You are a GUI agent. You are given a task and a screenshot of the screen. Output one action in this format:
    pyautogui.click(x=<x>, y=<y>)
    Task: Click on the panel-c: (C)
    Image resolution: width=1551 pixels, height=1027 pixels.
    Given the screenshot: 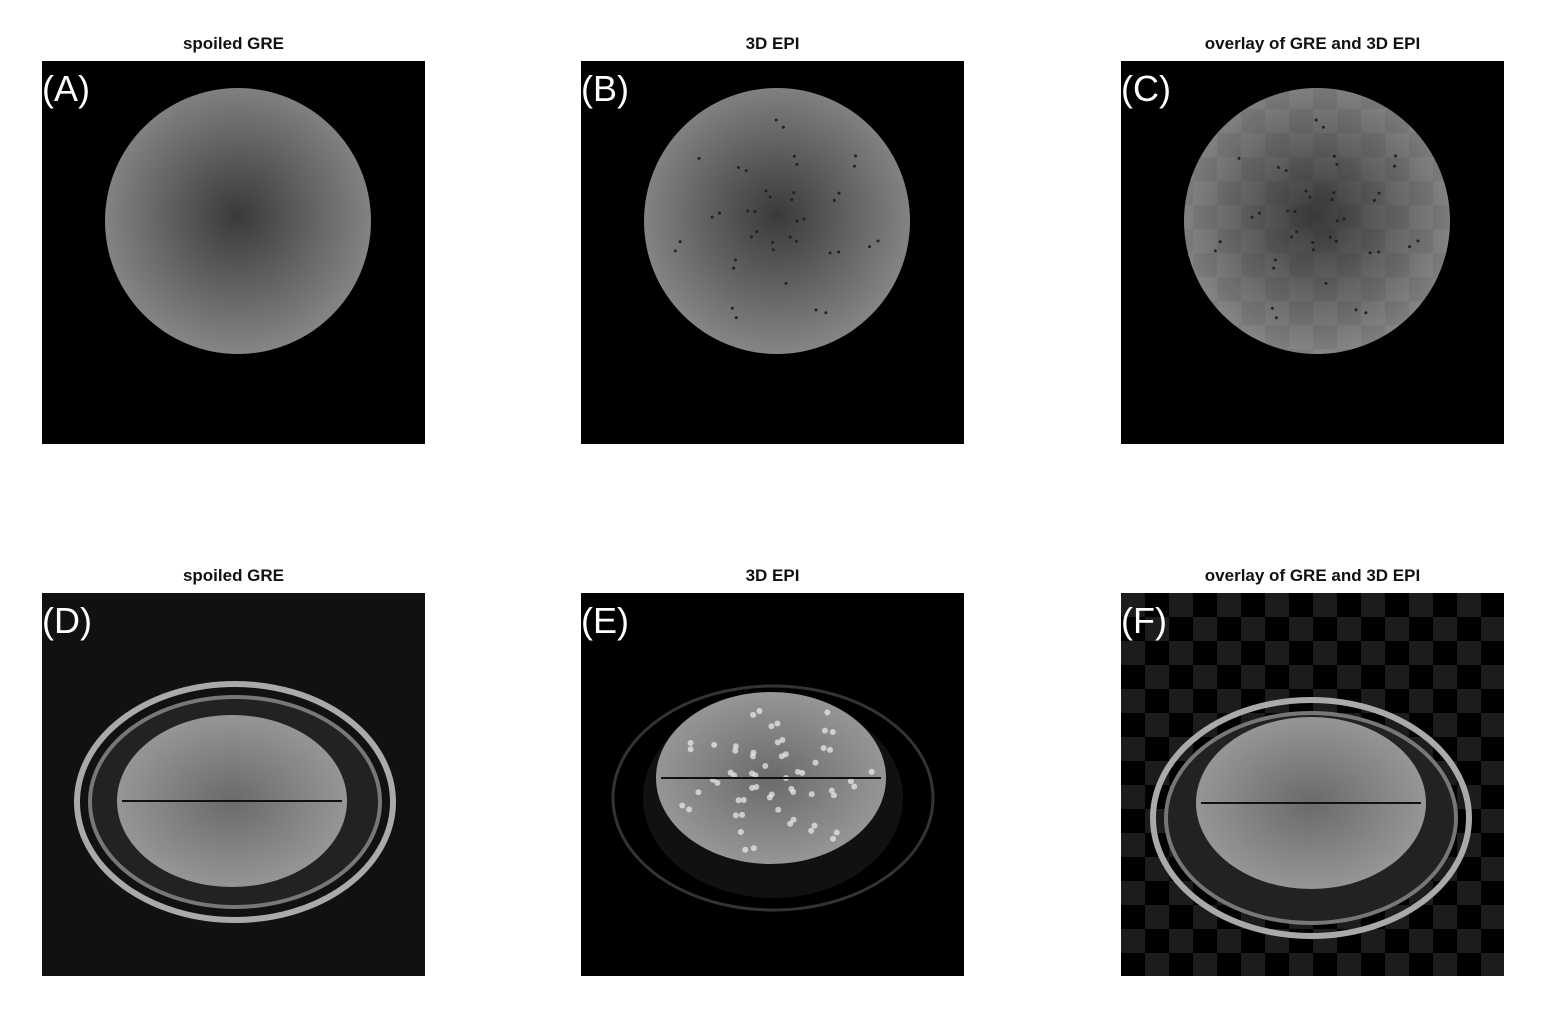 What is the action you would take?
    pyautogui.click(x=1312, y=252)
    